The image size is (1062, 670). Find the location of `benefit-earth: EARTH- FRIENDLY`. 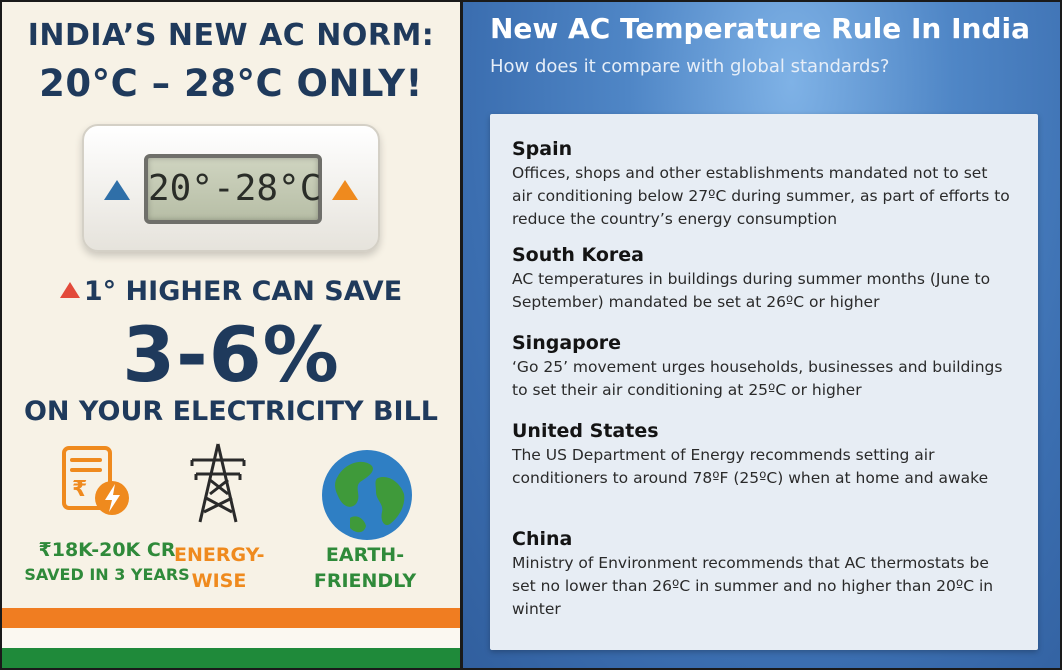

benefit-earth: EARTH- FRIENDLY is located at coordinates (365, 568).